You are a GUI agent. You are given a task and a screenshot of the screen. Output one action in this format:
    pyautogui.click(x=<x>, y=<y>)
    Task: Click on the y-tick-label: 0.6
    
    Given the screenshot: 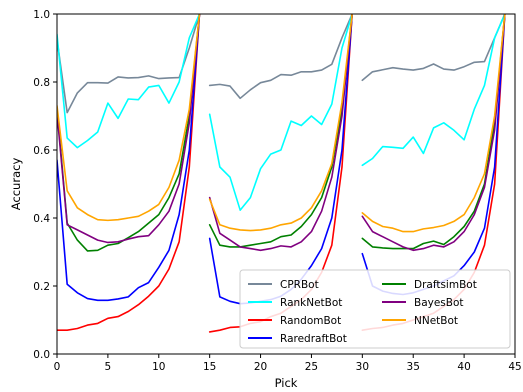 What is the action you would take?
    pyautogui.click(x=41, y=151)
    